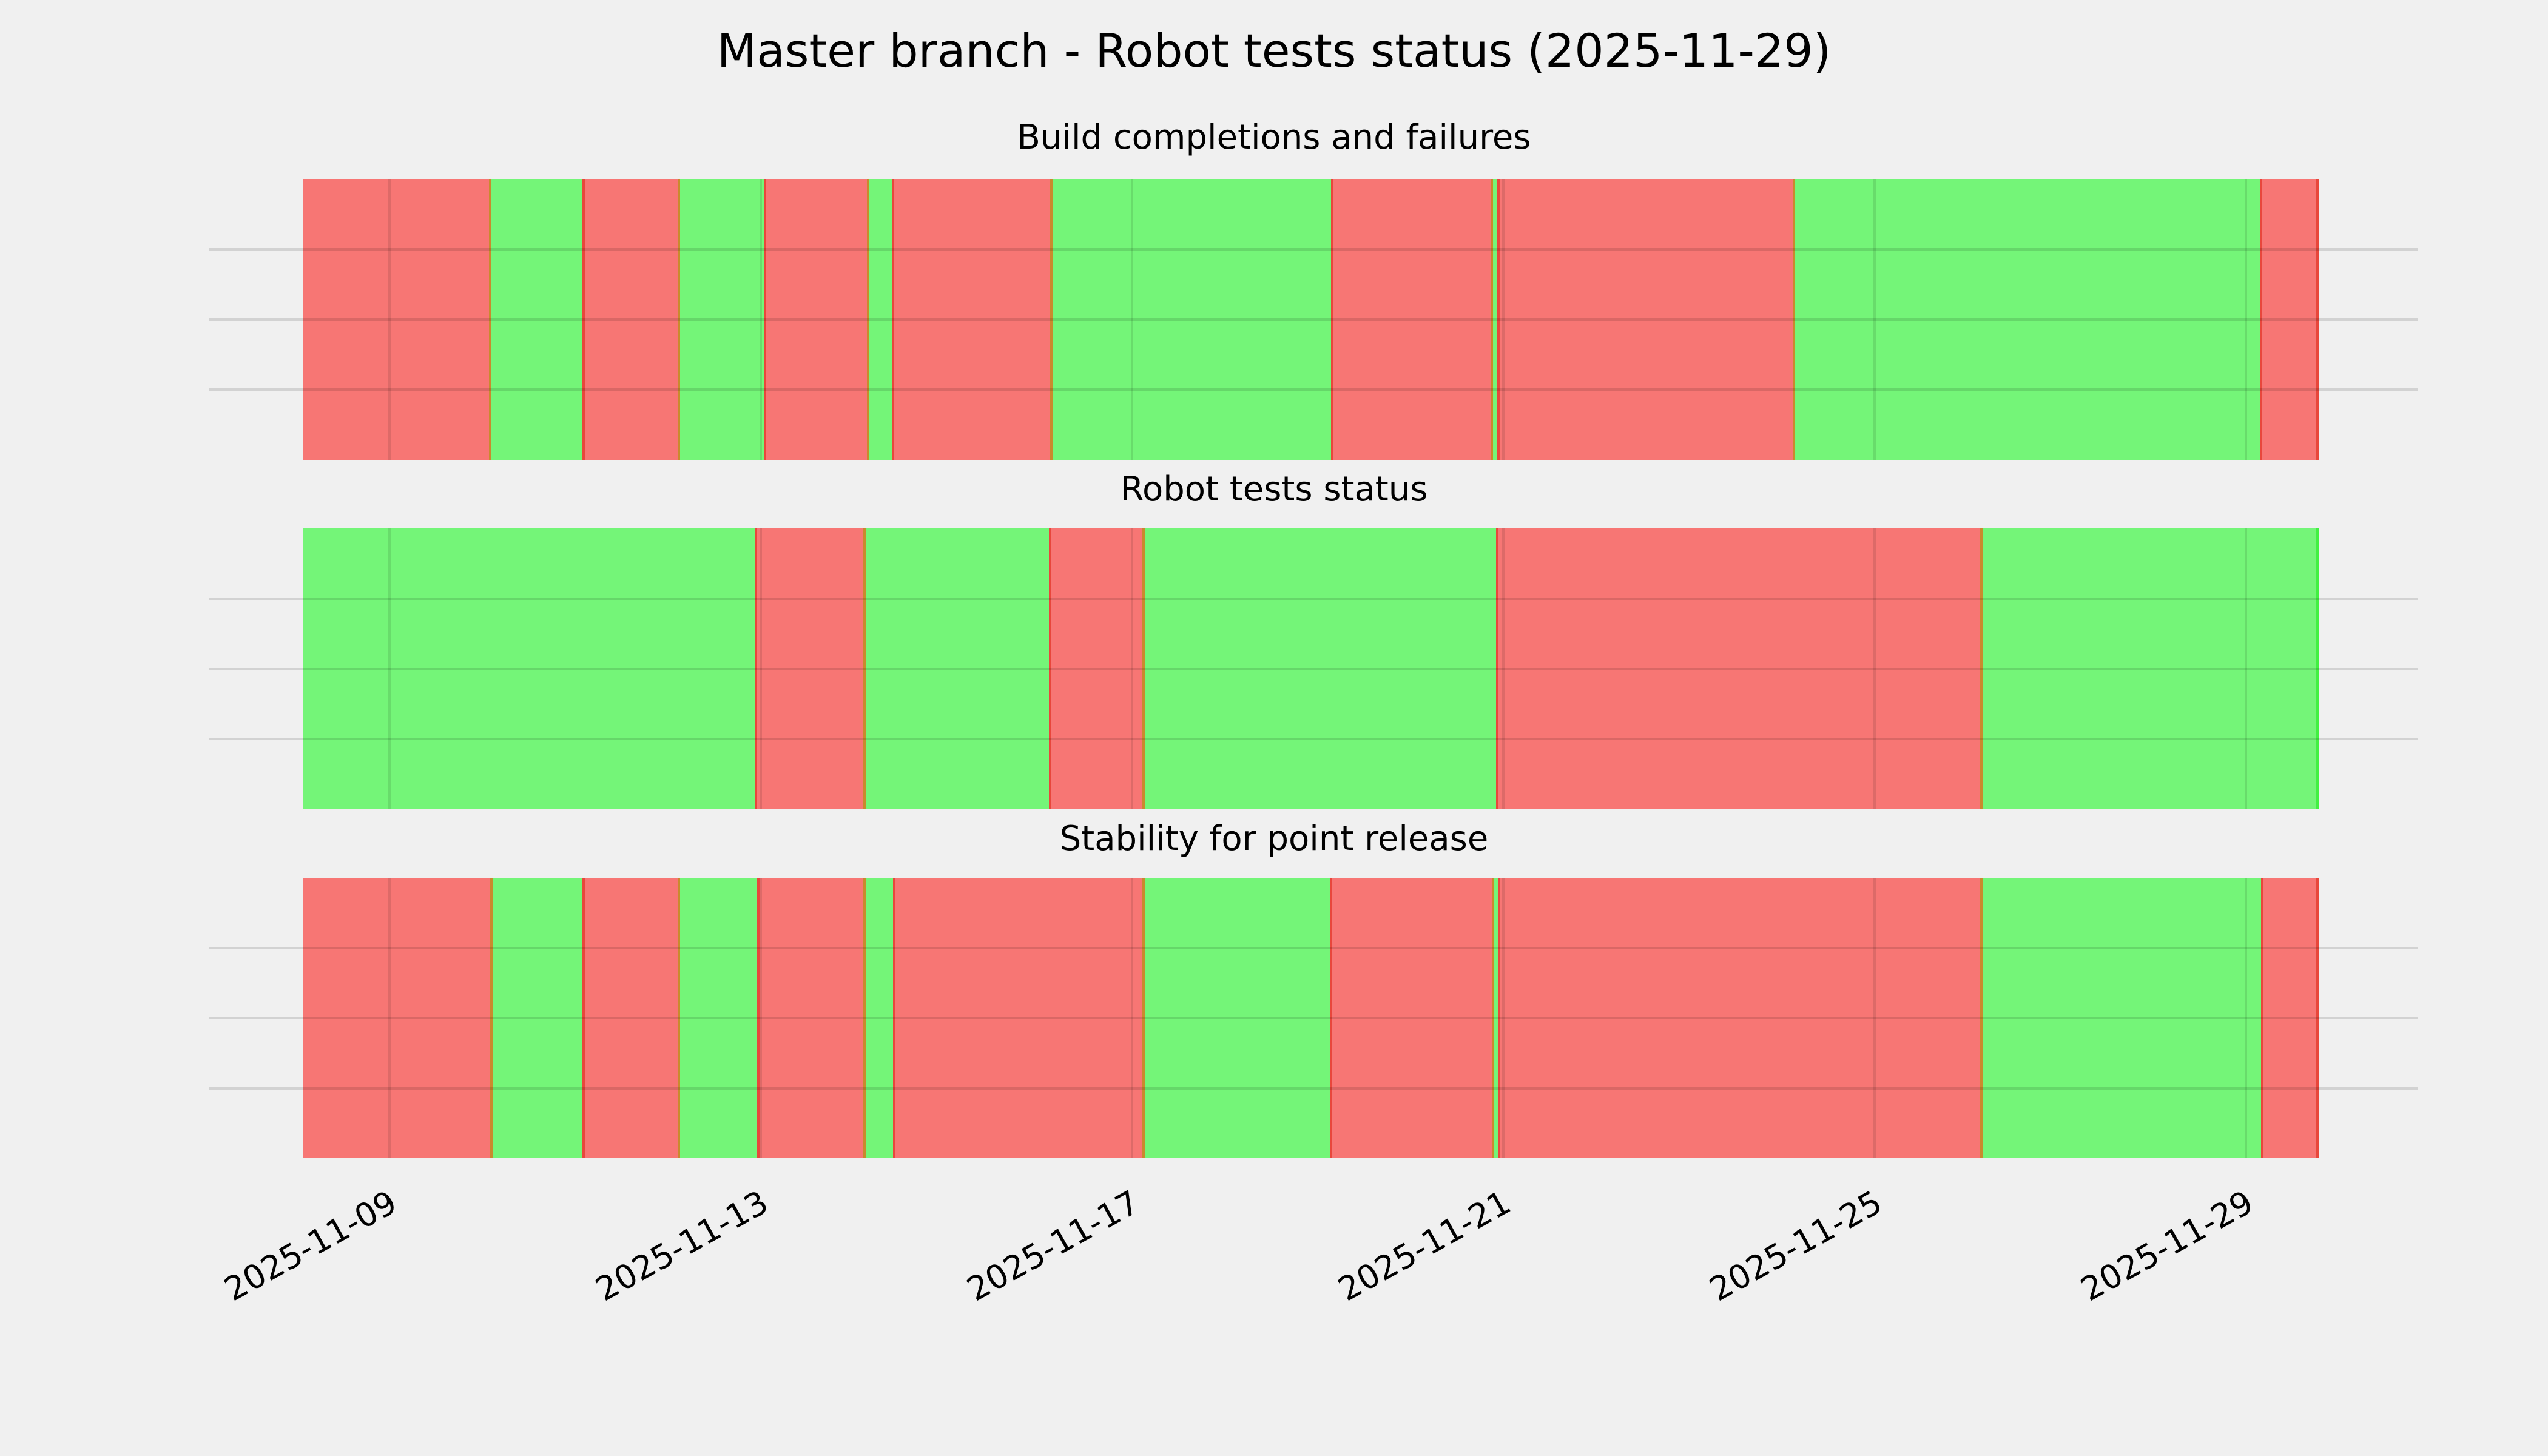 The width and height of the screenshot is (2548, 1456). I want to click on x-axis-tick-label: 2025-11-21, so click(1424, 1246).